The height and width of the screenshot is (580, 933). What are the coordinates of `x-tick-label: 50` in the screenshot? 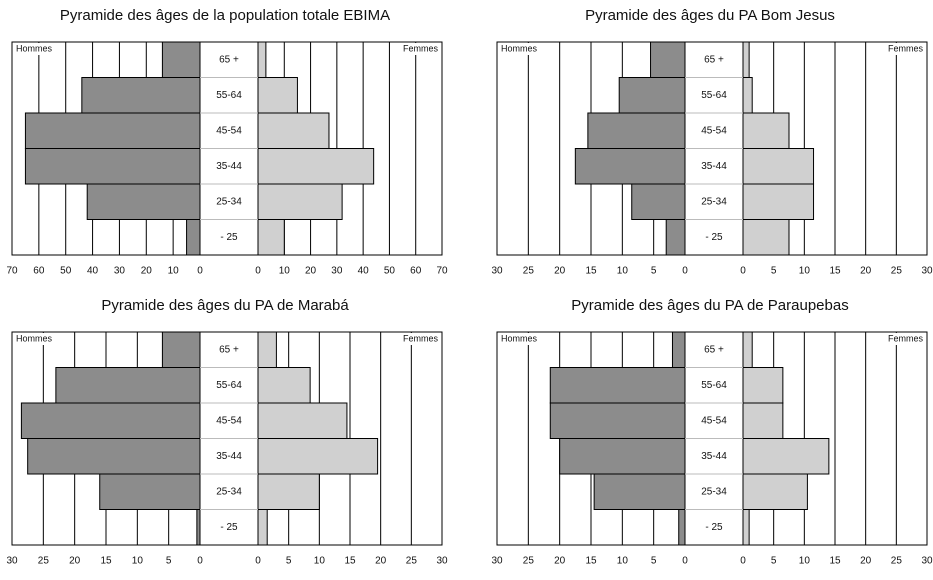 It's located at (390, 271).